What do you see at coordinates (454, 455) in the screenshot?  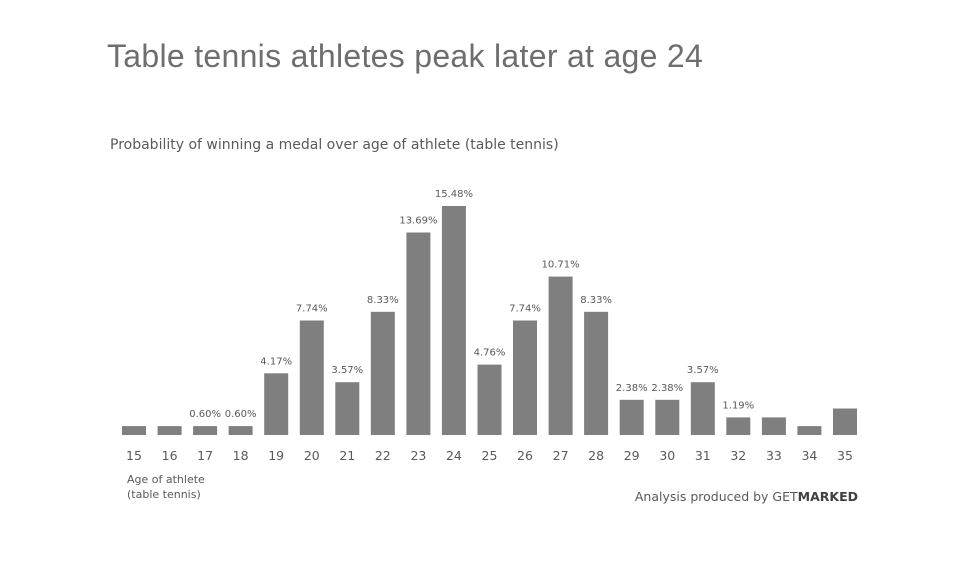 I see `x-tick-label-24: 24` at bounding box center [454, 455].